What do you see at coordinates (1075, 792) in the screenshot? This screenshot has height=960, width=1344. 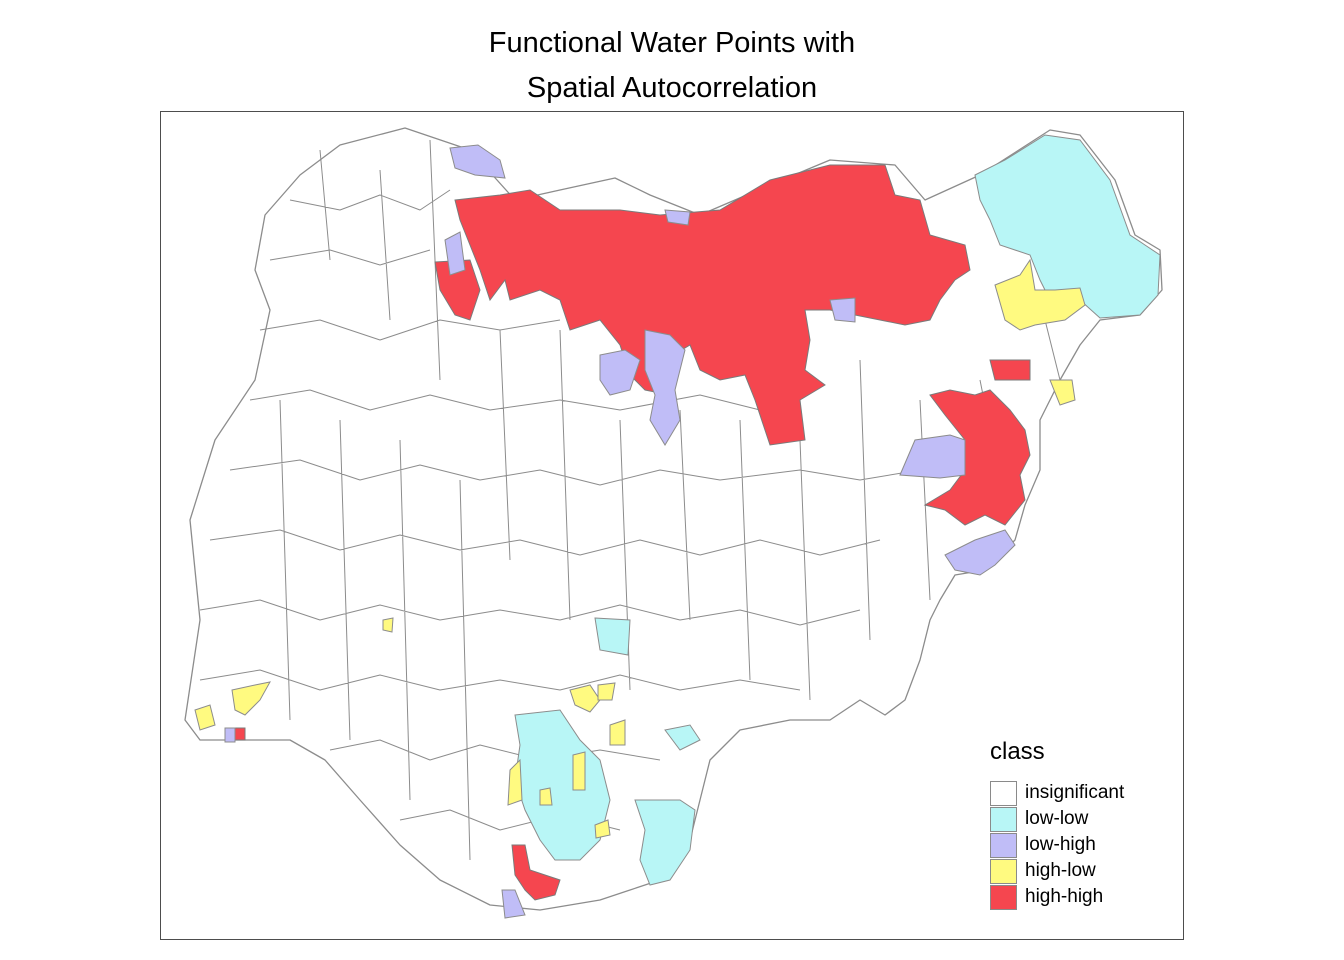 I see `legend-label: insignificant` at bounding box center [1075, 792].